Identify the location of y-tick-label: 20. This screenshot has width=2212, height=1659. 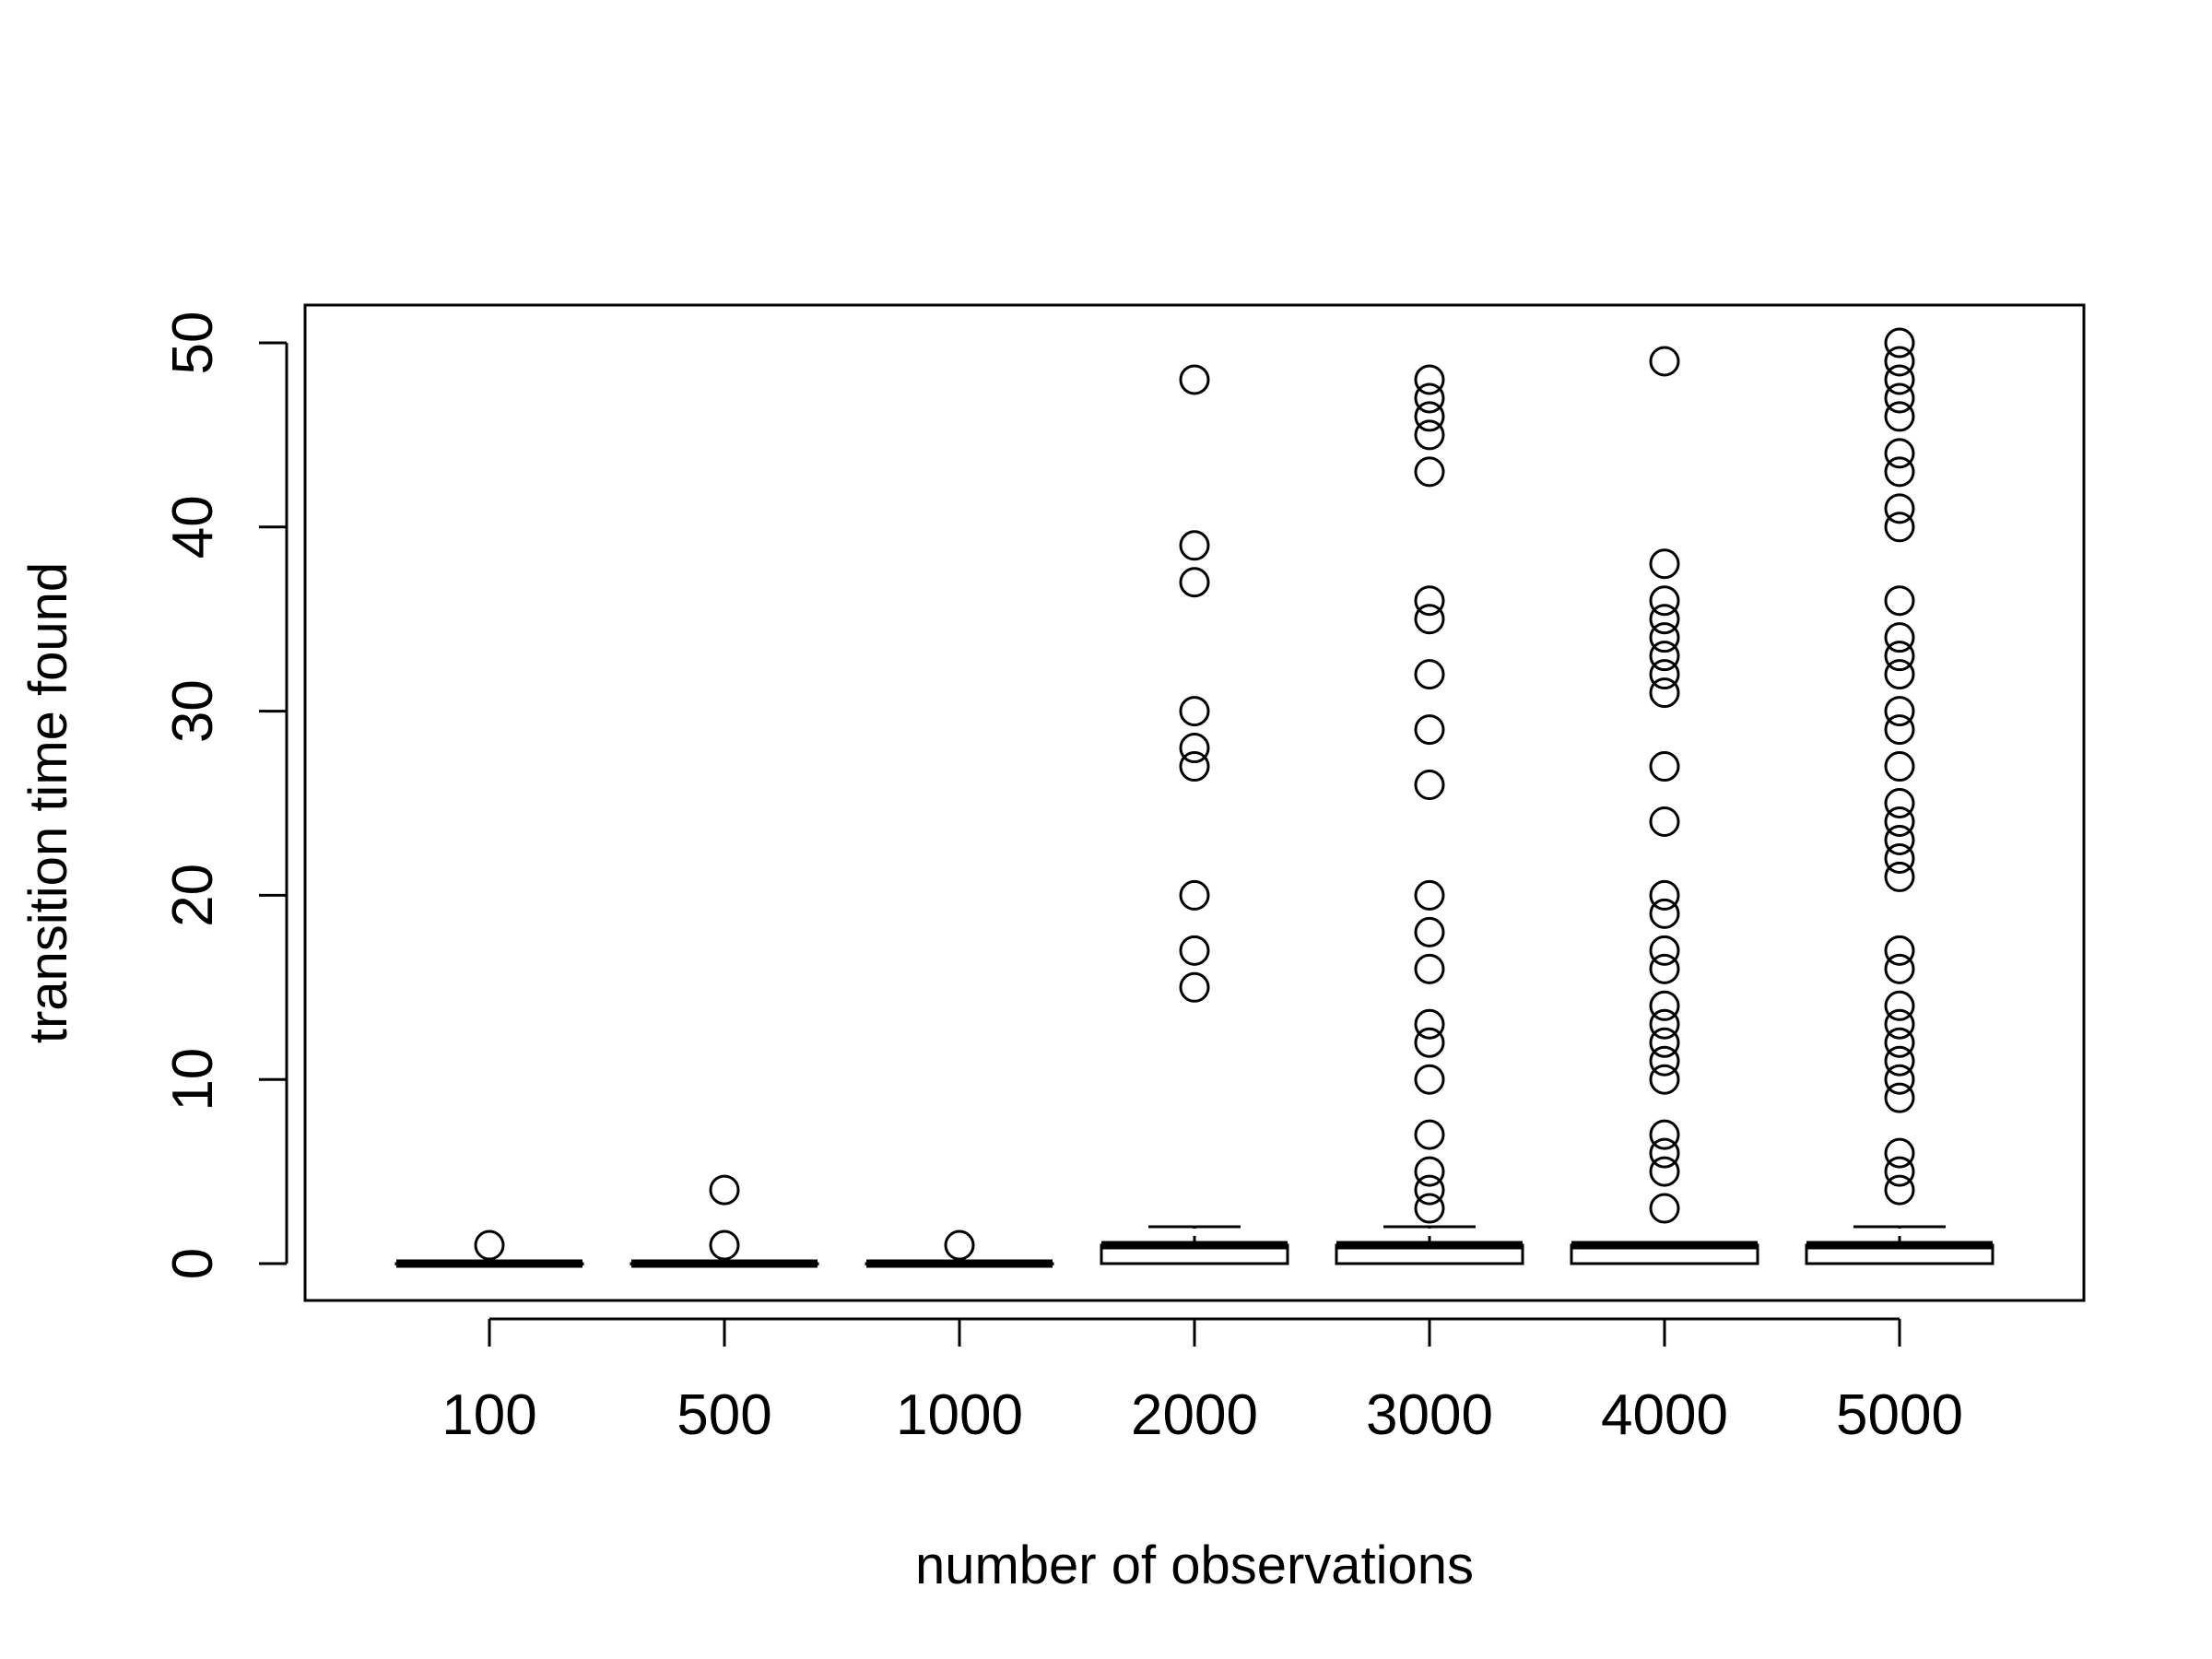
(193, 895).